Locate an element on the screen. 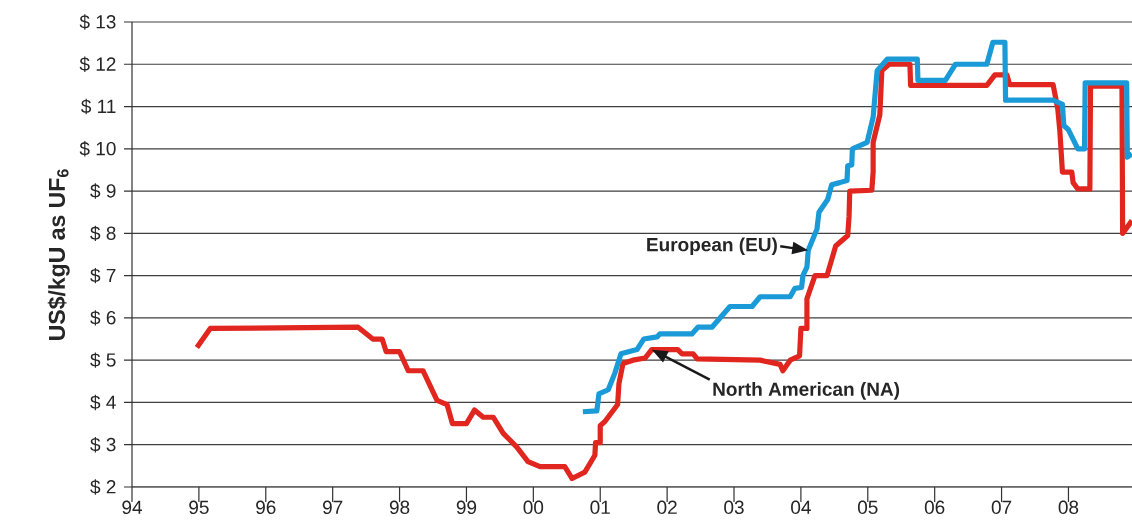  x-tick-label: 97 is located at coordinates (332, 507).